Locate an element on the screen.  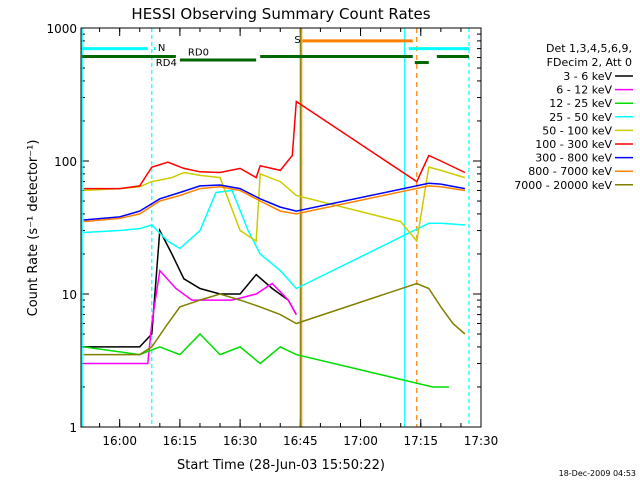
x-axis-label: Start Time (28-Jun-03 15:50:22) is located at coordinates (281, 465).